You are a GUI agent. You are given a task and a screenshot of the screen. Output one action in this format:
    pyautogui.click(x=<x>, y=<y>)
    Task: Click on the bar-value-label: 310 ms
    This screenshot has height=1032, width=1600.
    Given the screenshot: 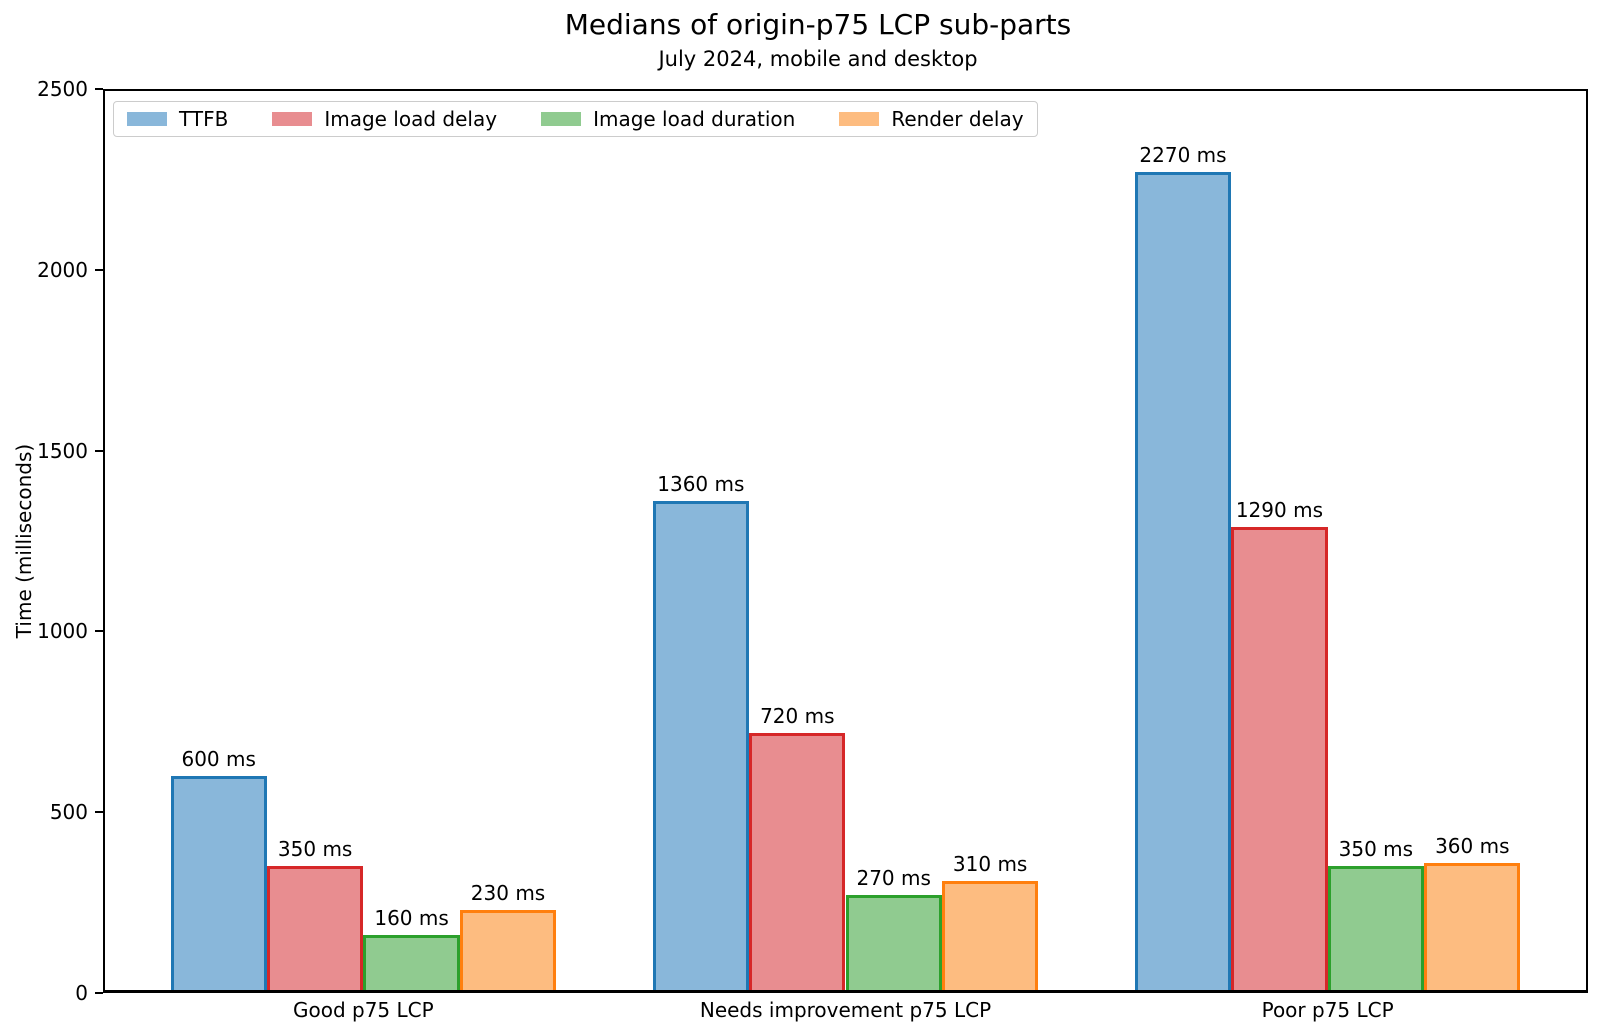 What is the action you would take?
    pyautogui.click(x=990, y=863)
    